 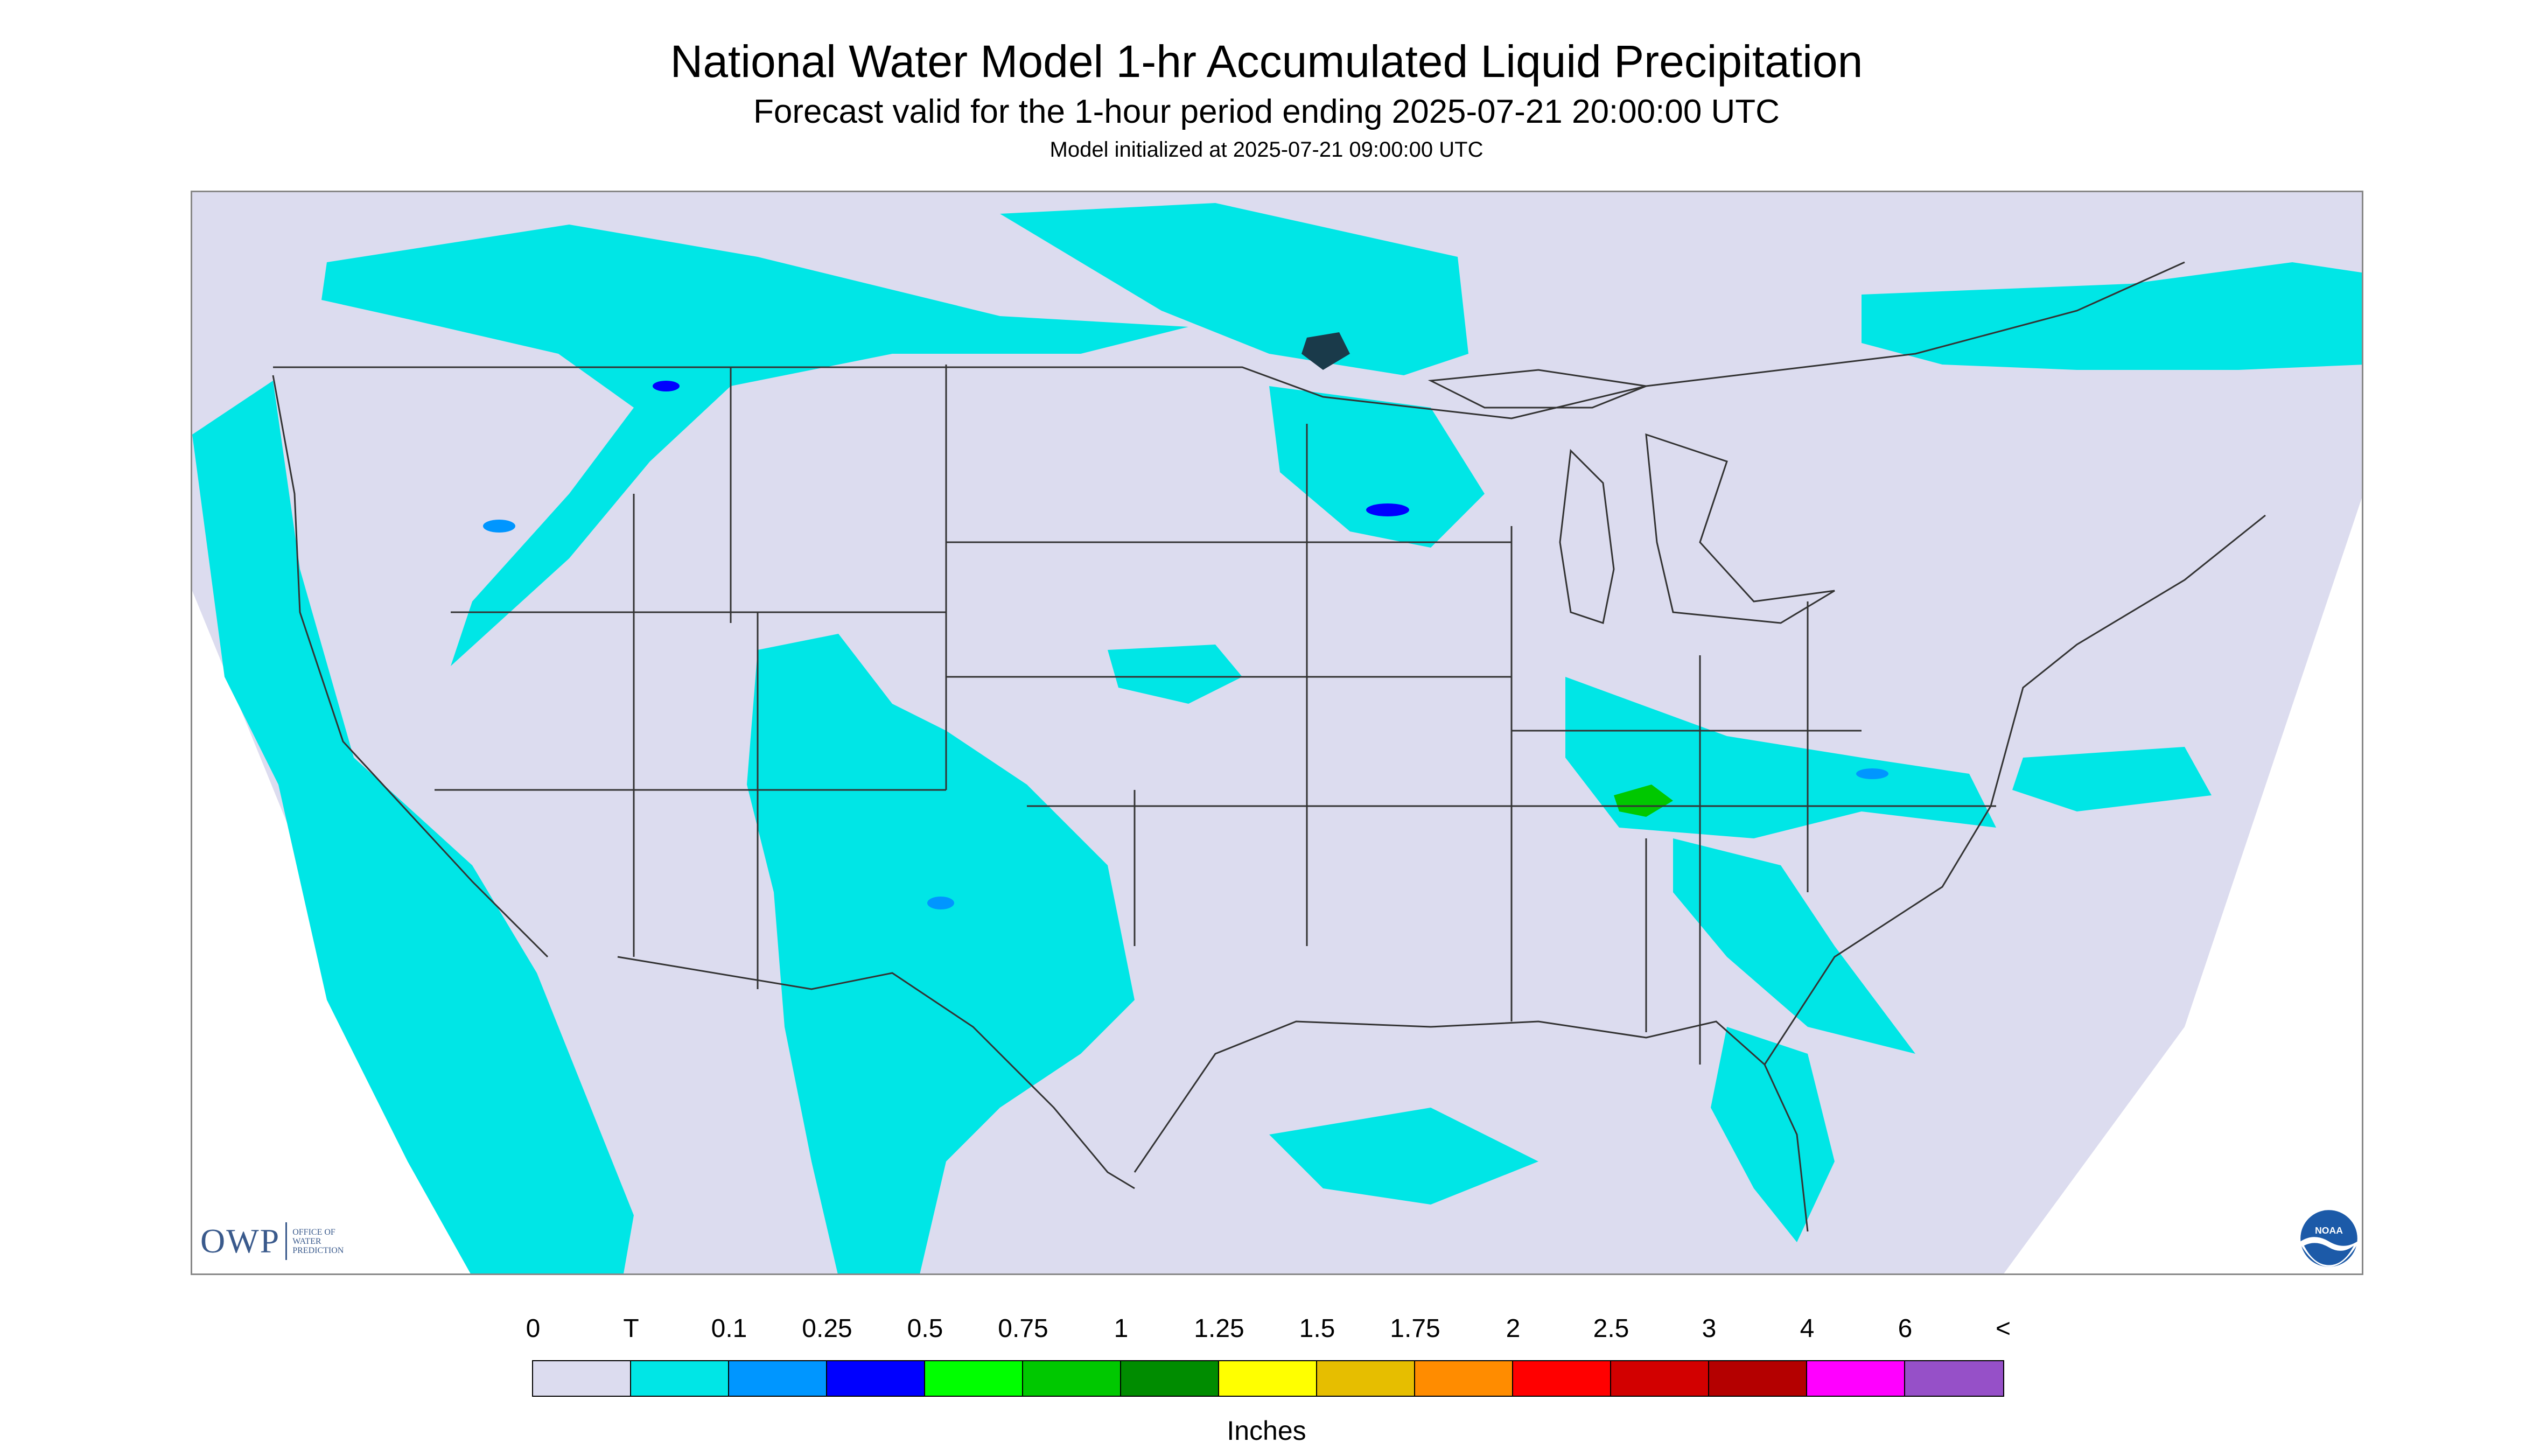 I want to click on owp-subtext-line: Water, so click(x=306, y=1241).